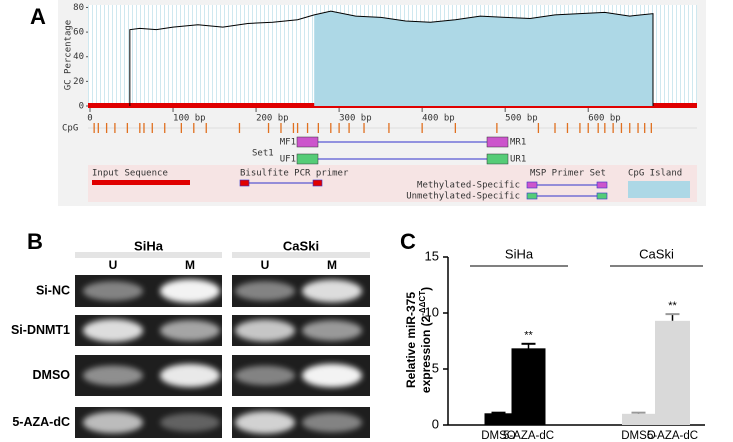 The height and width of the screenshot is (442, 733). I want to click on panel-label: C, so click(408, 241).